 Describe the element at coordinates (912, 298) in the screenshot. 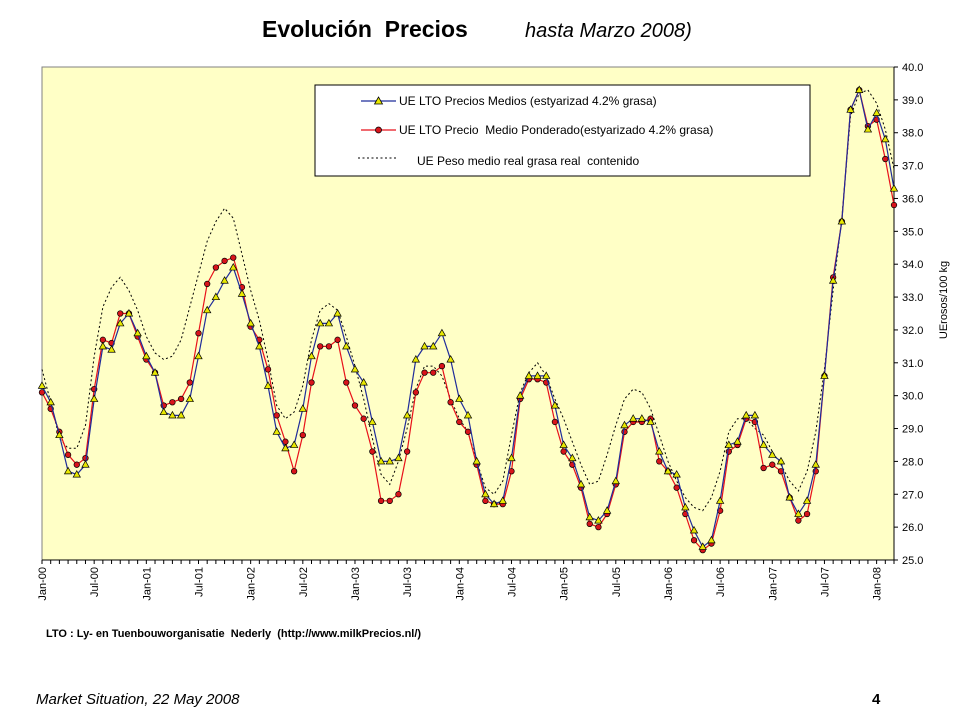

I see `y-tick-label: 33.0` at that location.